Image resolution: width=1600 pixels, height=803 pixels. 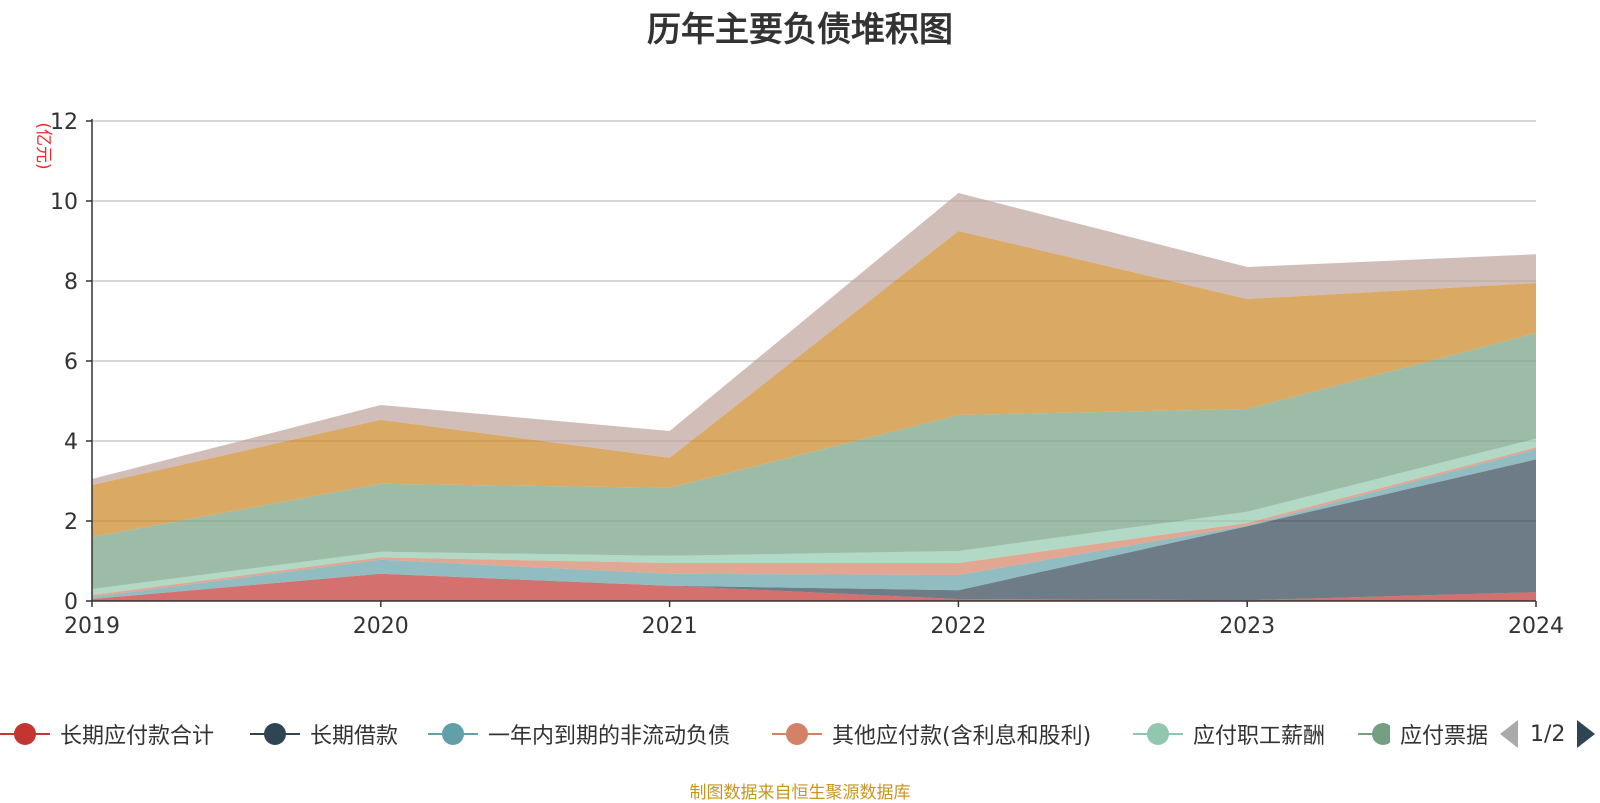 I want to click on y-tick-label: 8, so click(x=71, y=282).